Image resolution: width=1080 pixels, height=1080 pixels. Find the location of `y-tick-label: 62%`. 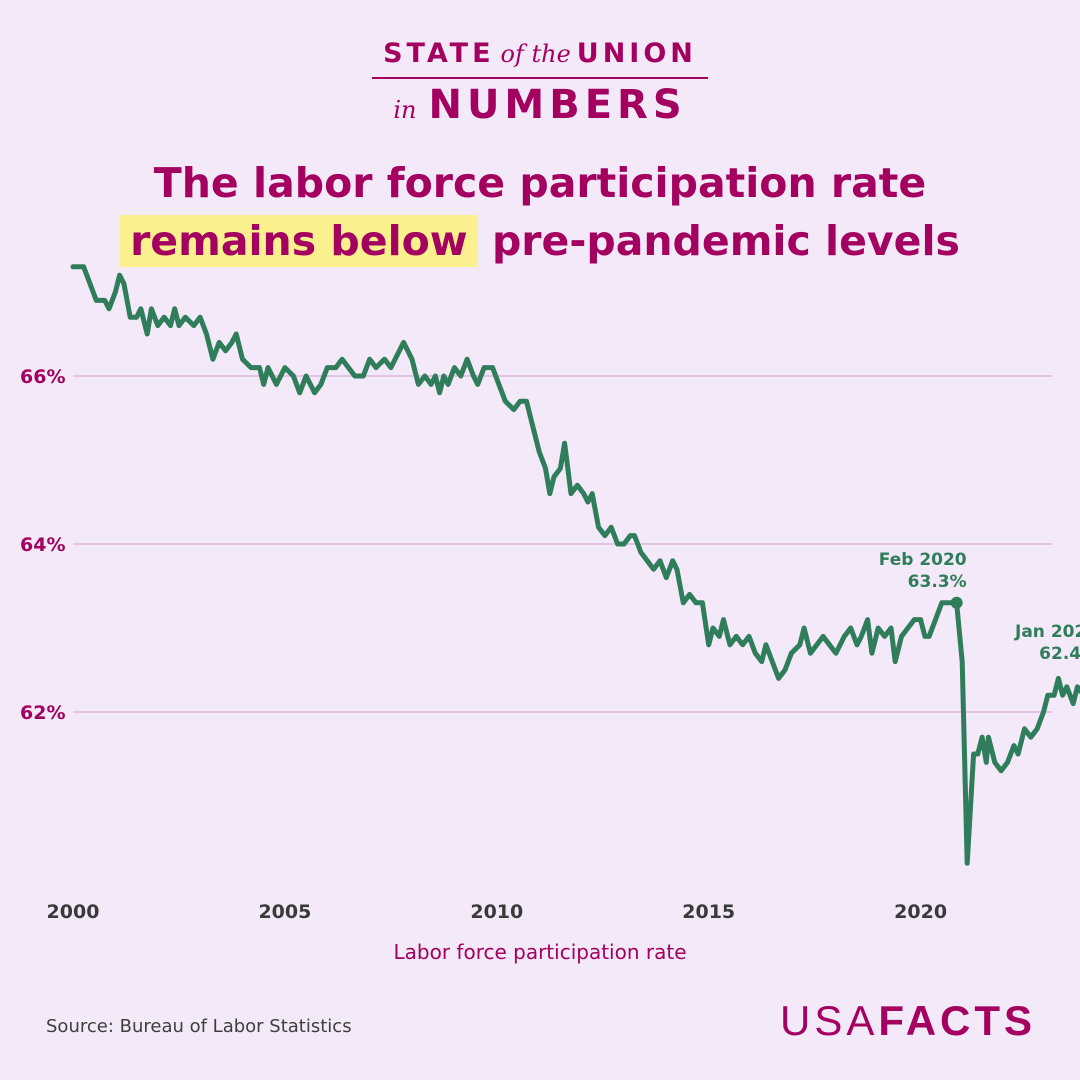

y-tick-label: 62% is located at coordinates (42, 713).